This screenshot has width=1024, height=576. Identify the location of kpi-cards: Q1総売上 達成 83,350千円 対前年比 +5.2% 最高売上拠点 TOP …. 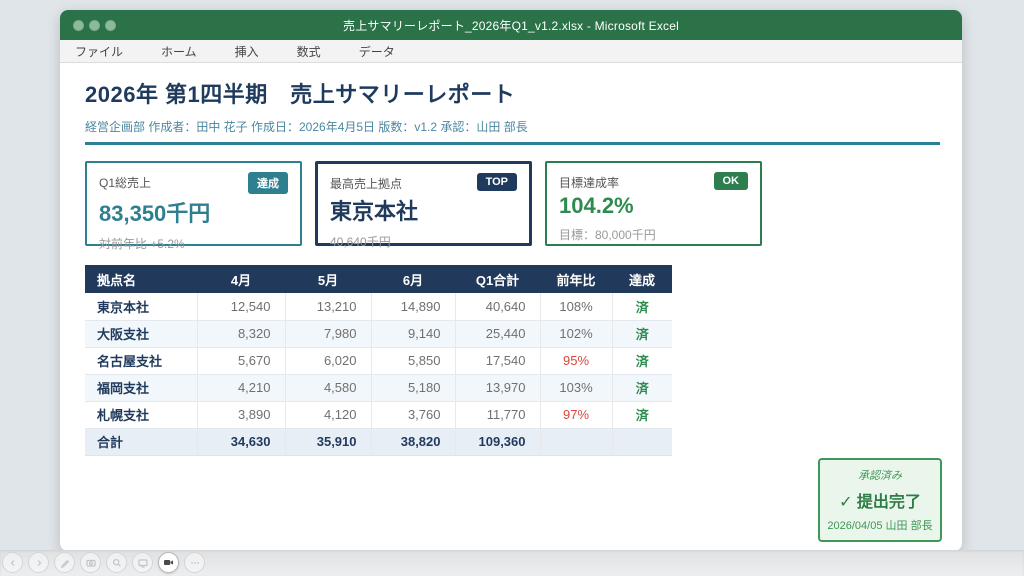
(523, 206).